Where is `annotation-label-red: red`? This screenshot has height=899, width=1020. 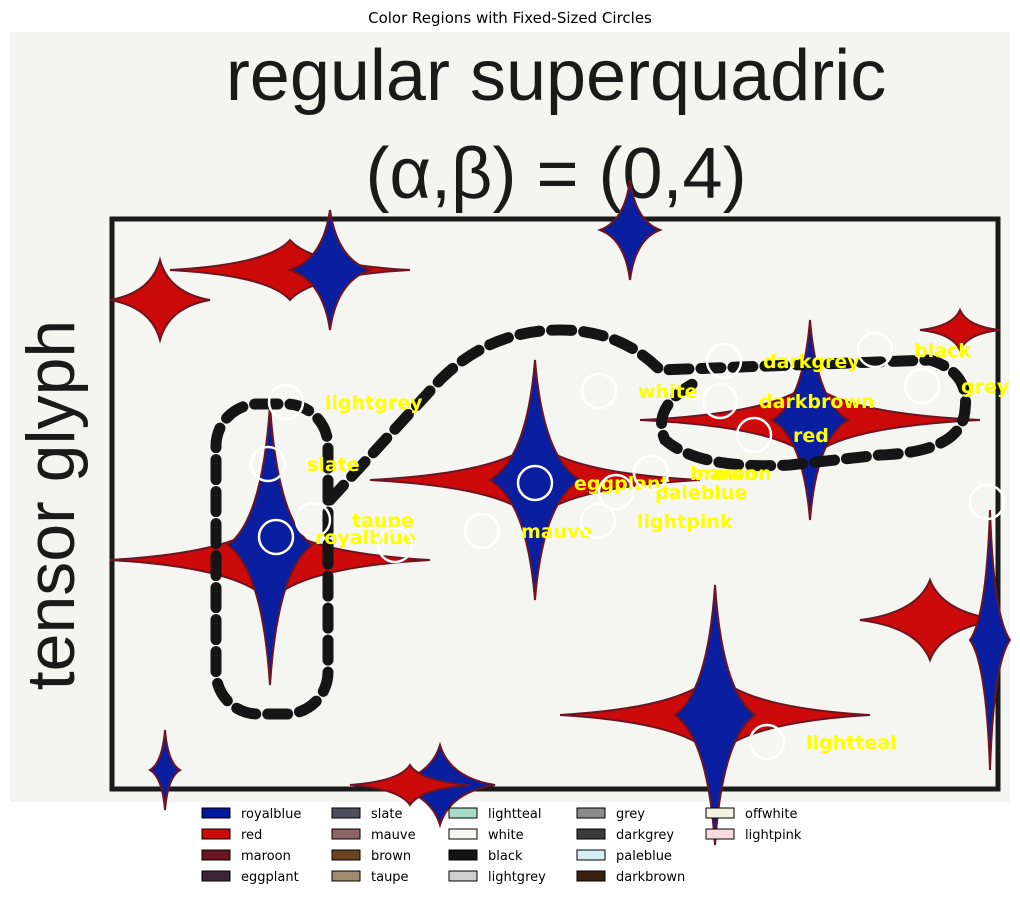
annotation-label-red: red is located at coordinates (811, 436).